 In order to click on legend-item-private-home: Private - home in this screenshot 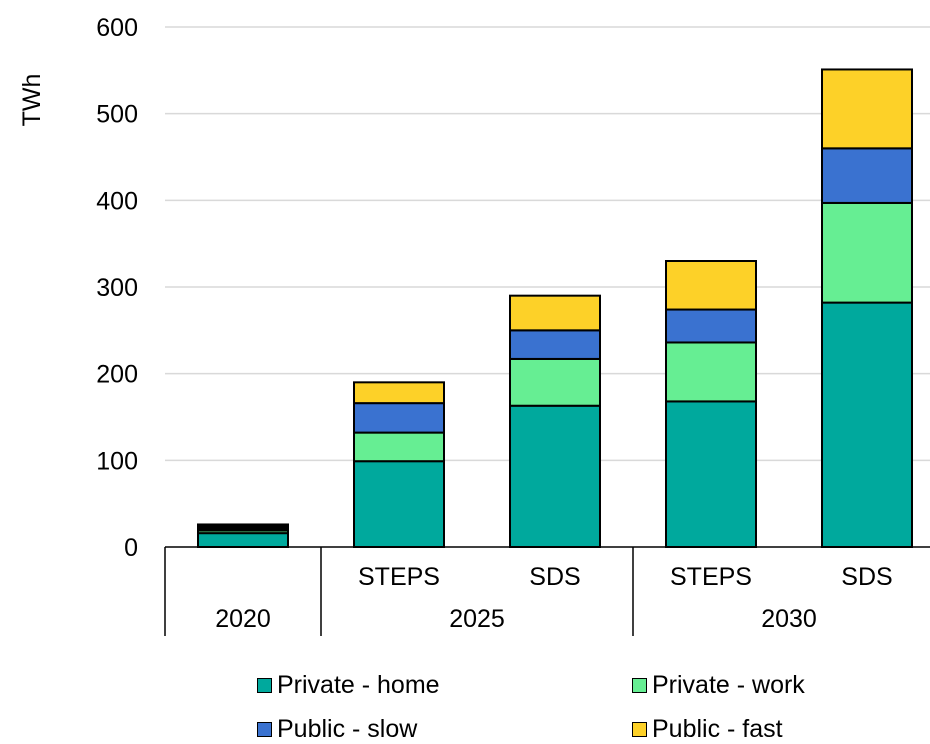, I will do `click(348, 685)`.